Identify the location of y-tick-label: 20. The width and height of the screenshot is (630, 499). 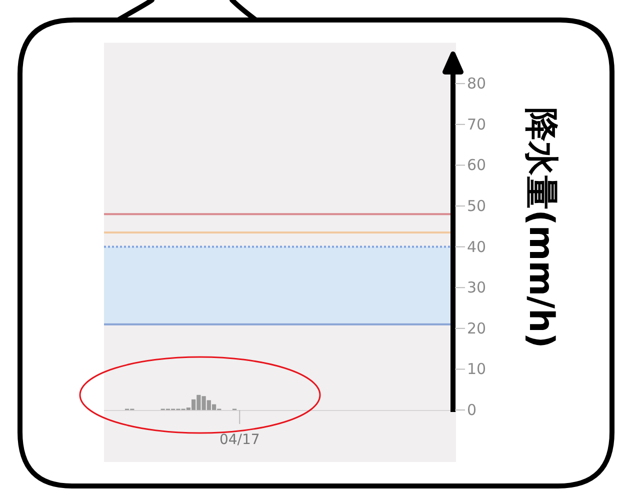
(476, 328).